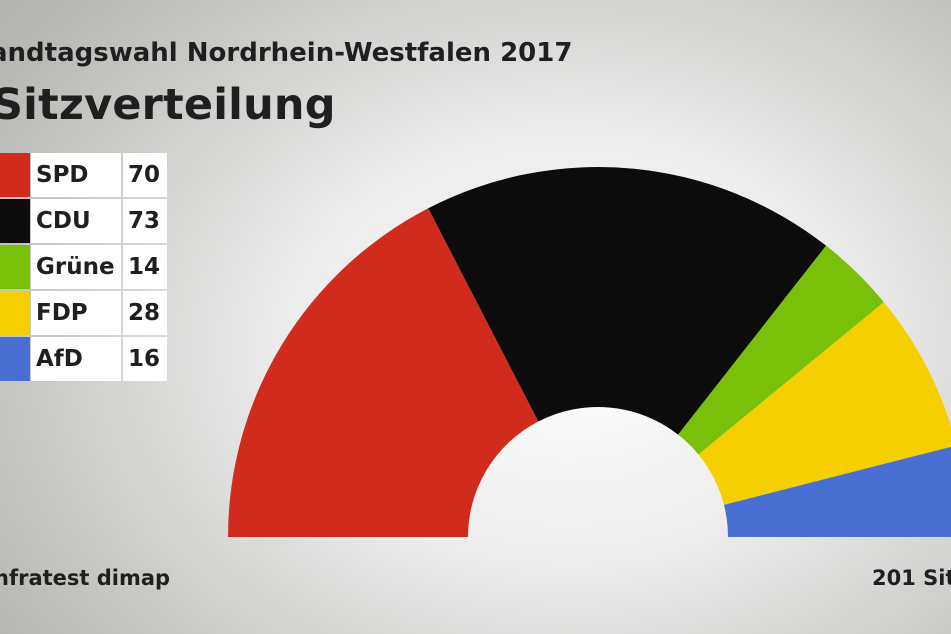 This screenshot has height=634, width=951. I want to click on legend-item-afd: AfD 16, so click(83, 359).